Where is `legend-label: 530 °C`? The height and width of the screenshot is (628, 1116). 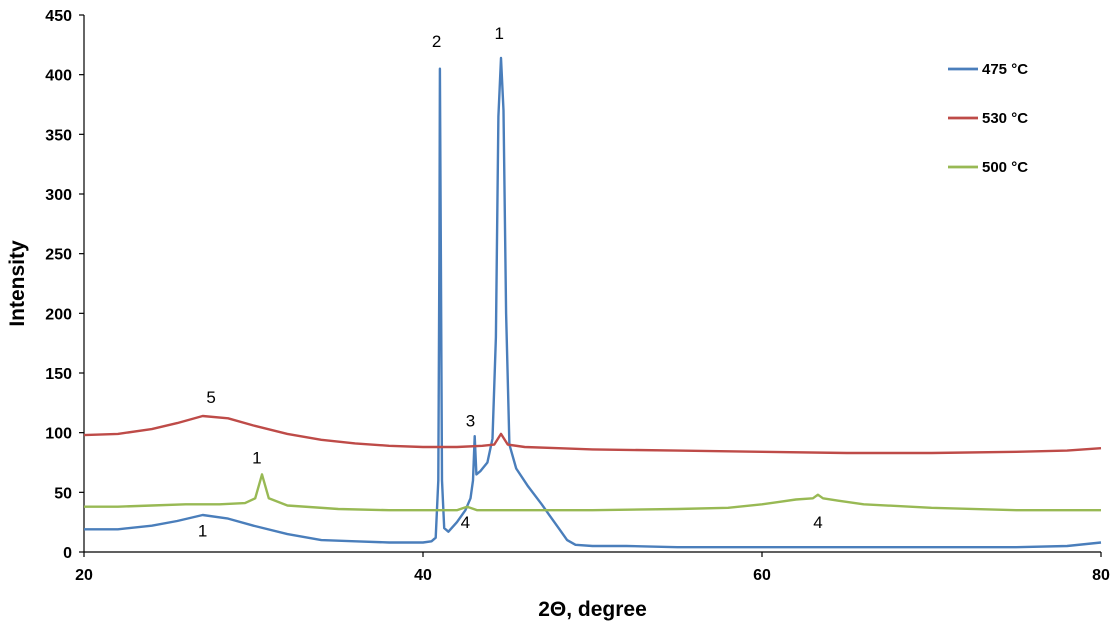 legend-label: 530 °C is located at coordinates (1005, 118).